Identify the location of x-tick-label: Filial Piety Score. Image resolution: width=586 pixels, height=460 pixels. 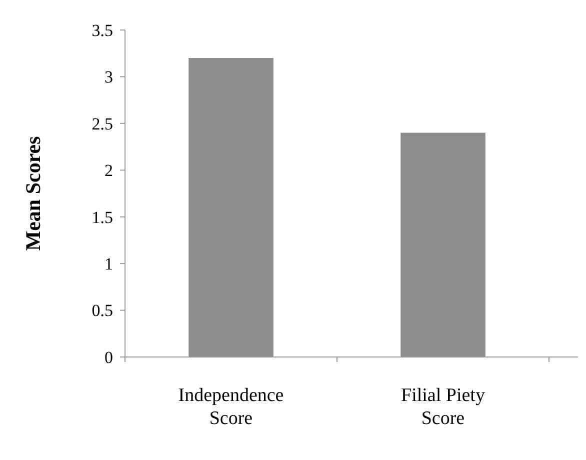
(443, 407).